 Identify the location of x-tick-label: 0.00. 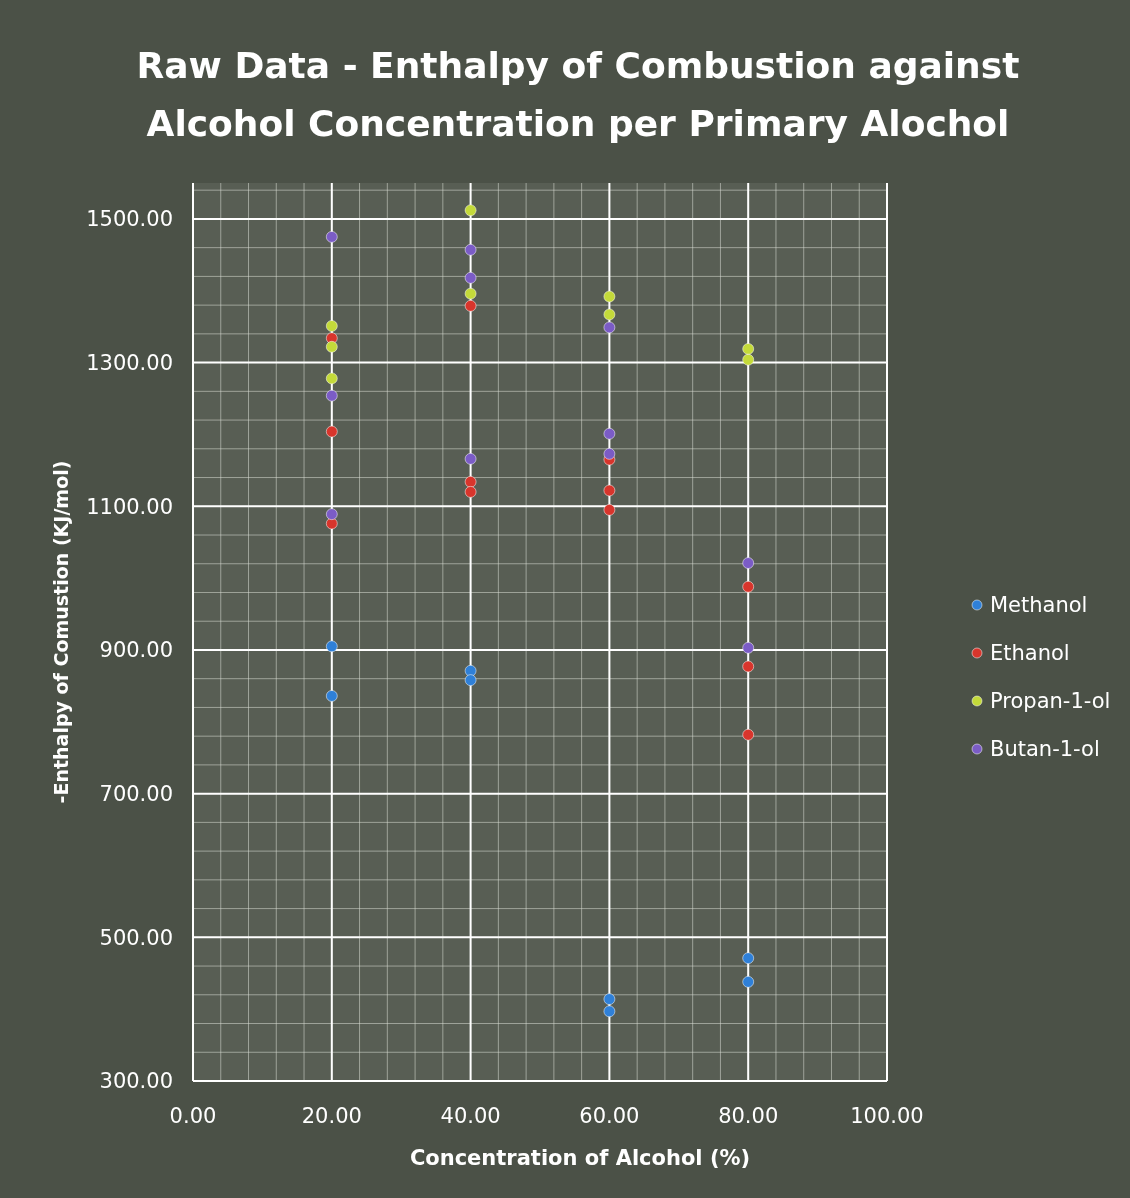
(193, 1116).